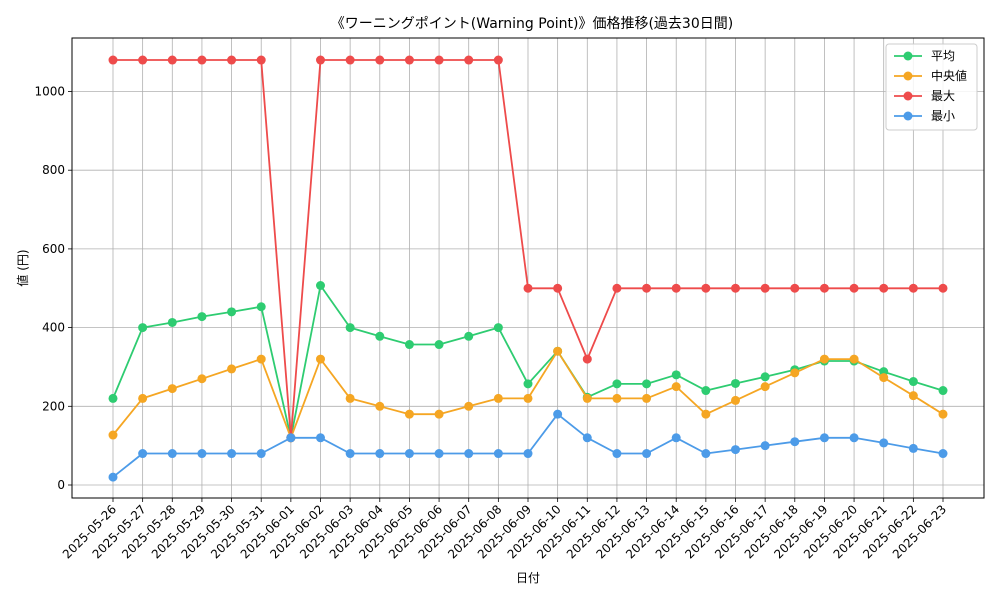  Describe the element at coordinates (532, 24) in the screenshot. I see `chart-title: 《ワーニングポイント(Warning Point)》価格推移(過去30日間)` at that location.